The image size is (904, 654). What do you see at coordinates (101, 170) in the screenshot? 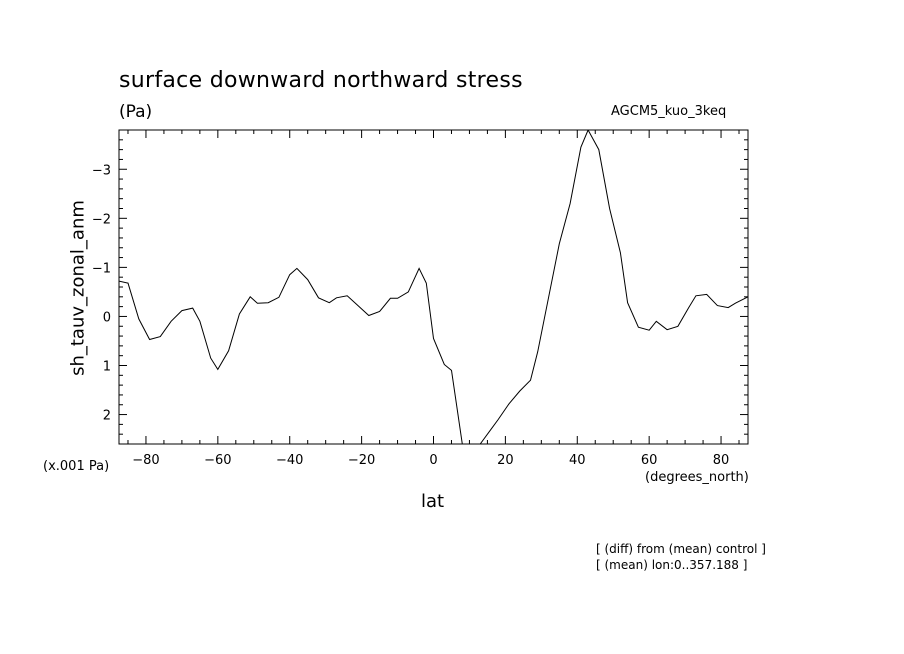
I see `y-tick-label: −3` at bounding box center [101, 170].